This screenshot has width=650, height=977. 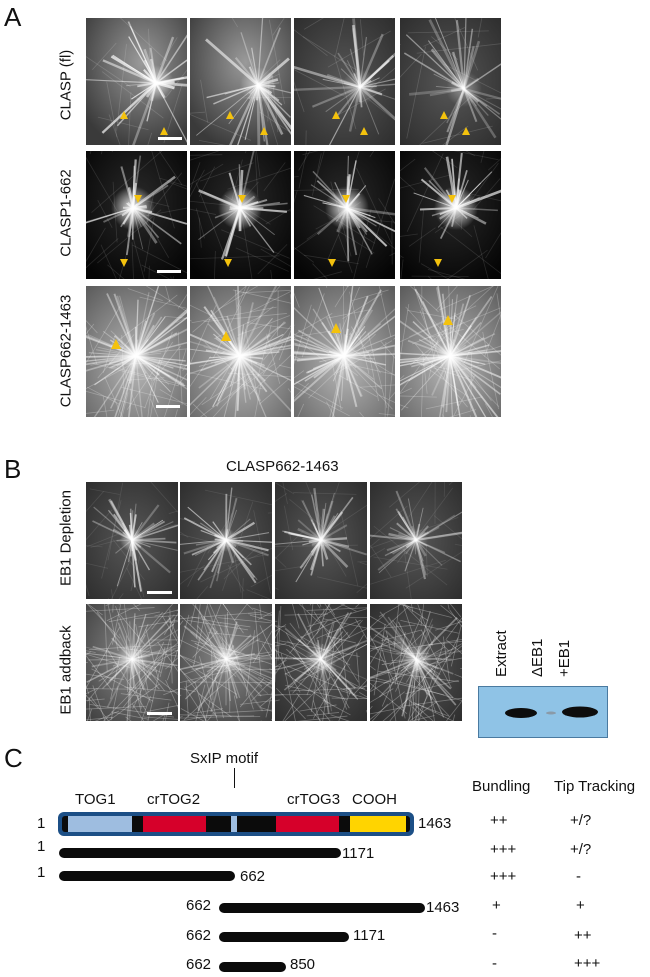 What do you see at coordinates (374, 799) in the screenshot?
I see `domain-label-cooh: COOH` at bounding box center [374, 799].